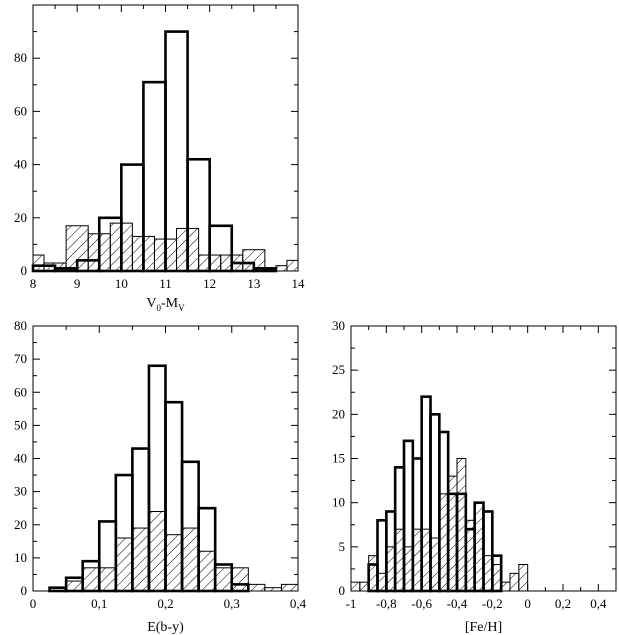 Image resolution: width=619 pixels, height=635 pixels. Describe the element at coordinates (20, 358) in the screenshot. I see `y-tick-label: 70` at that location.